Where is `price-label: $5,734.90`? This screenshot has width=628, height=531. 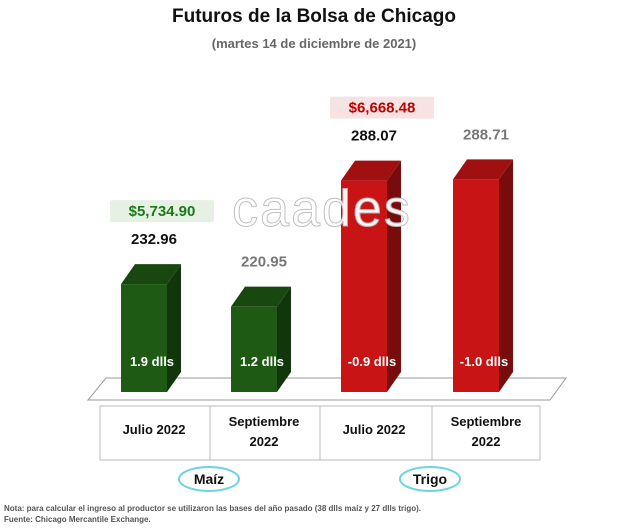
price-label: $5,734.90 is located at coordinates (162, 211).